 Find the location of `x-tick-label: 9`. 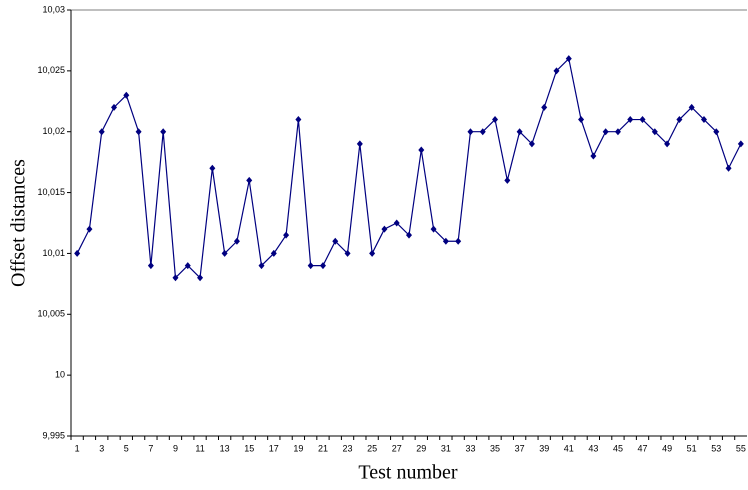

x-tick-label: 9 is located at coordinates (175, 448).